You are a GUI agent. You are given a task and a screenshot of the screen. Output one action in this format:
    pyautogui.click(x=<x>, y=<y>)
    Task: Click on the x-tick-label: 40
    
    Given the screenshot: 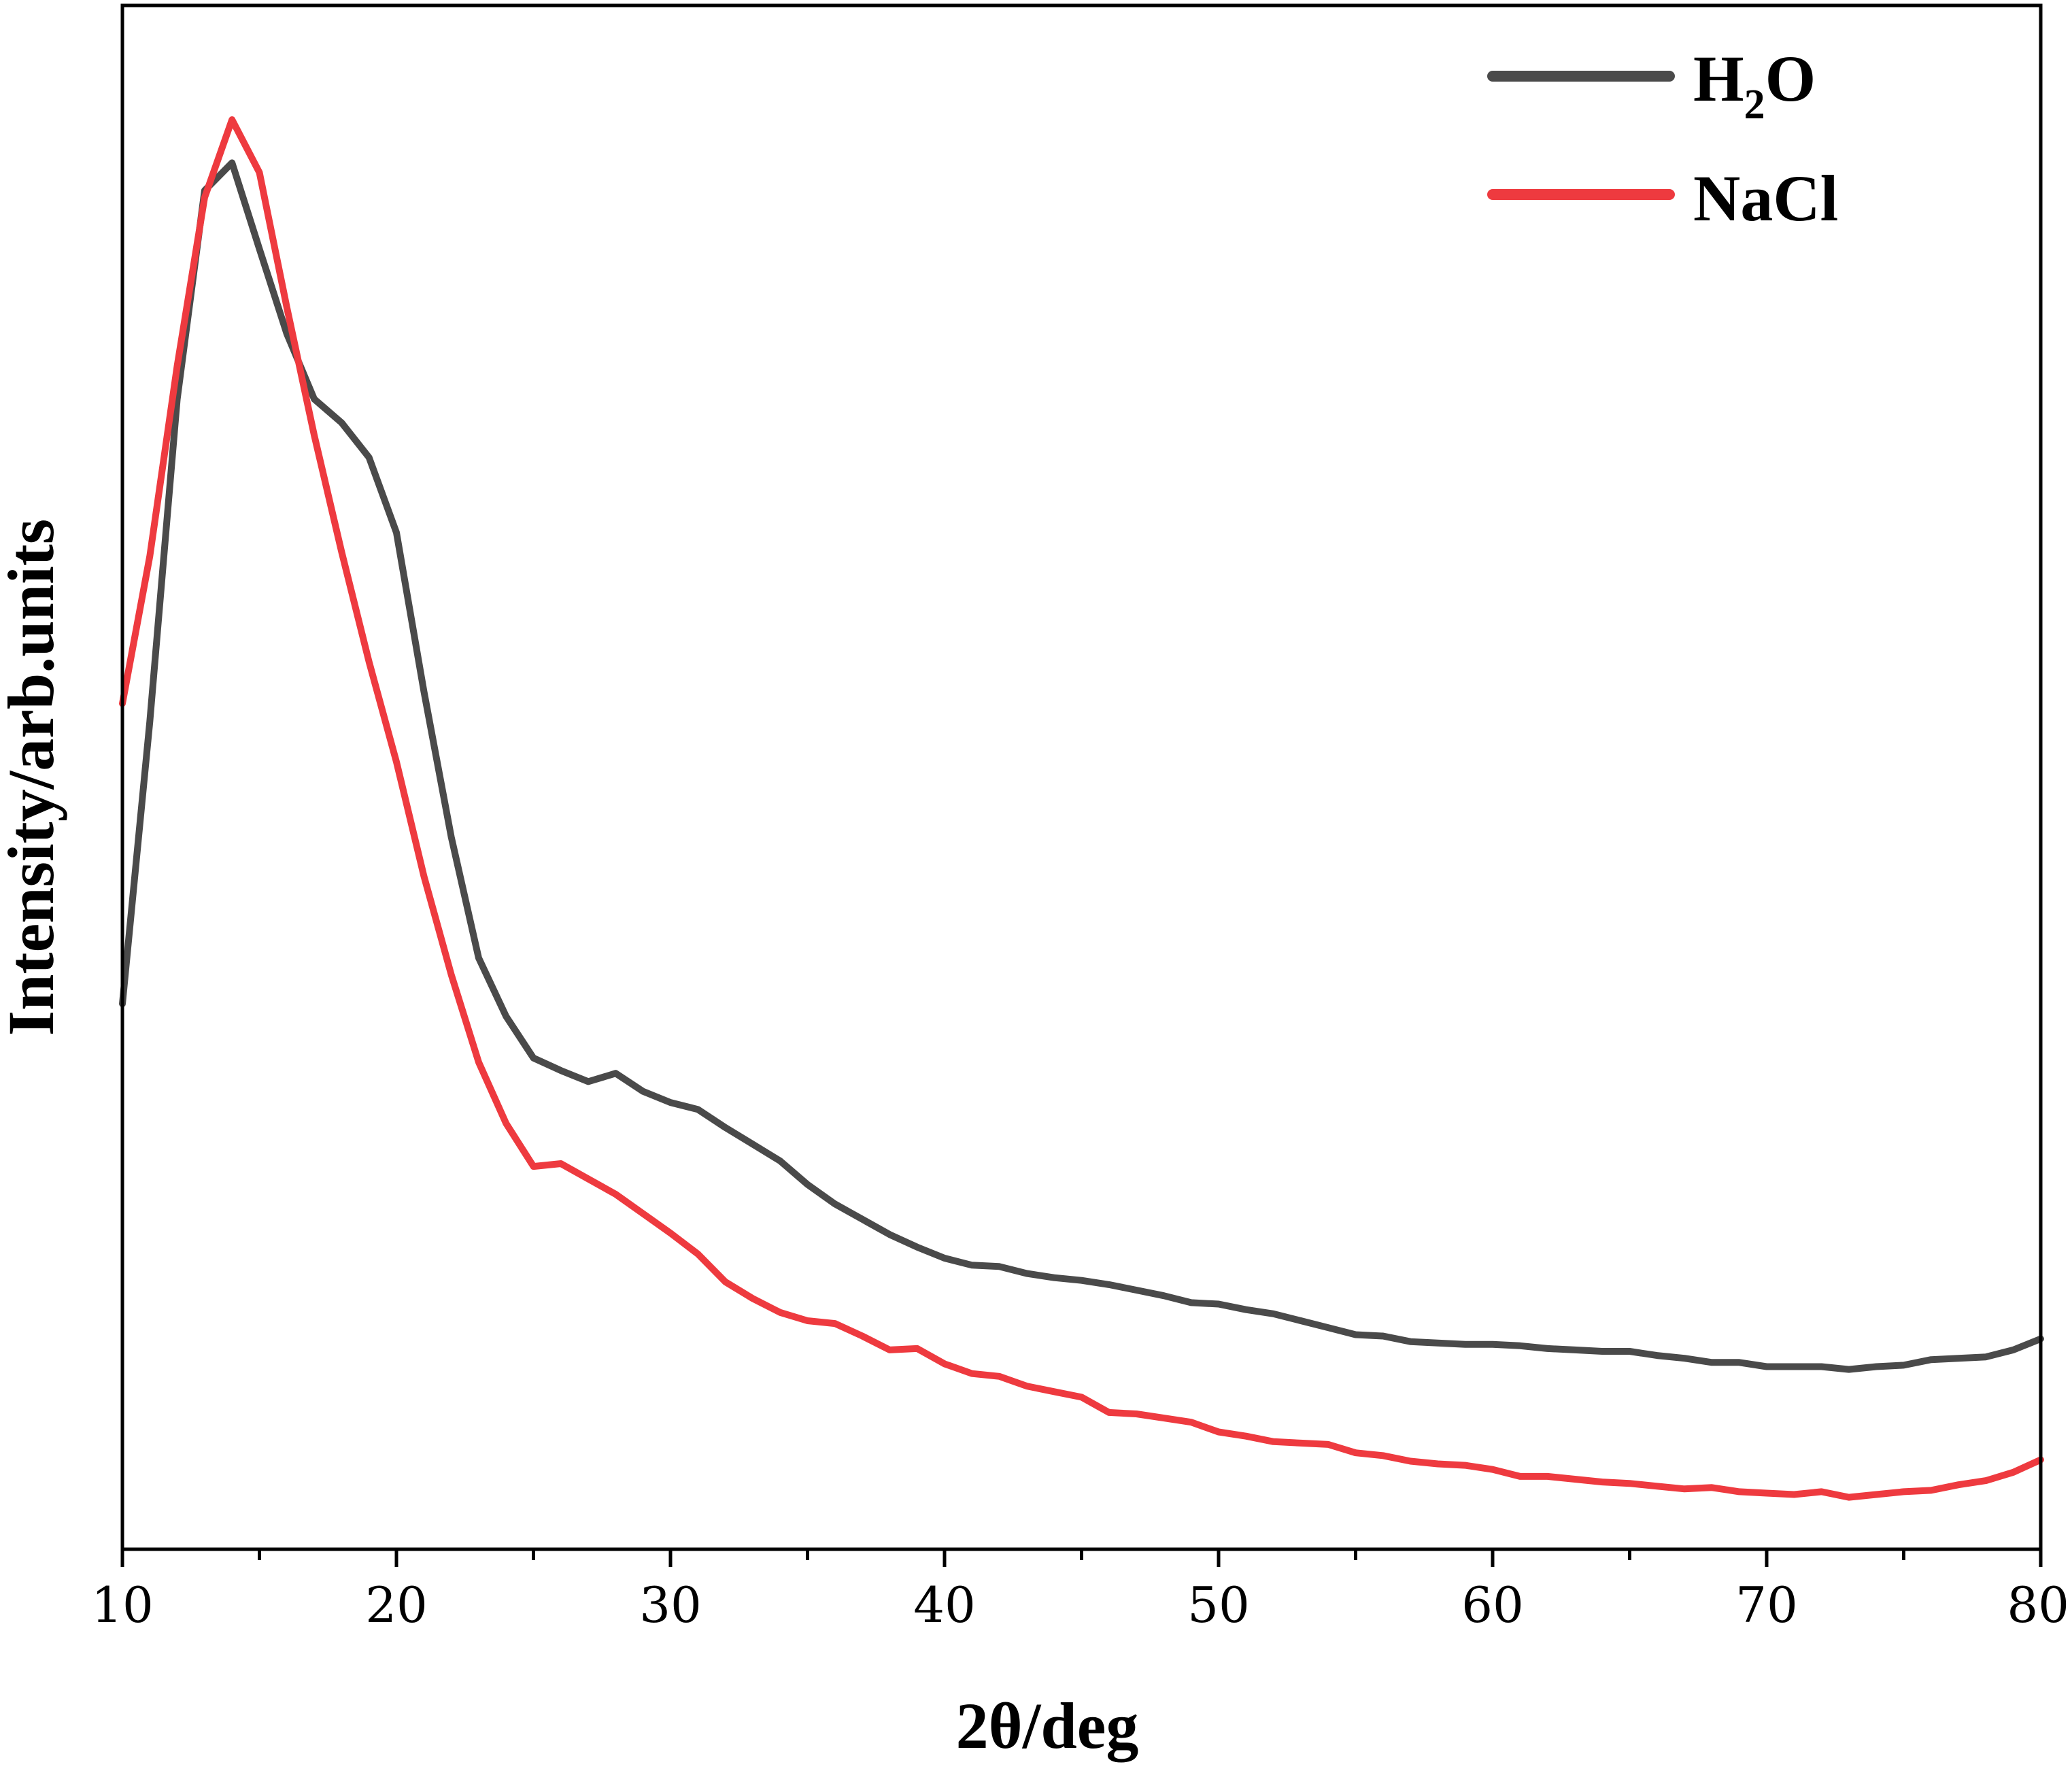 What is the action you would take?
    pyautogui.click(x=945, y=1605)
    